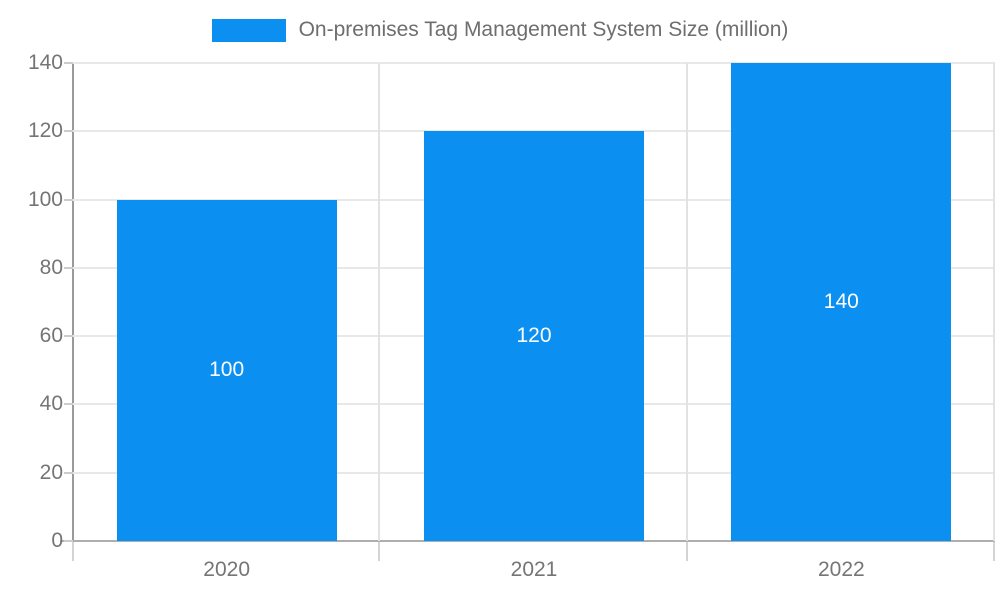 Image resolution: width=1000 pixels, height=600 pixels. Describe the element at coordinates (227, 569) in the screenshot. I see `x-tick-label: 2020` at that location.